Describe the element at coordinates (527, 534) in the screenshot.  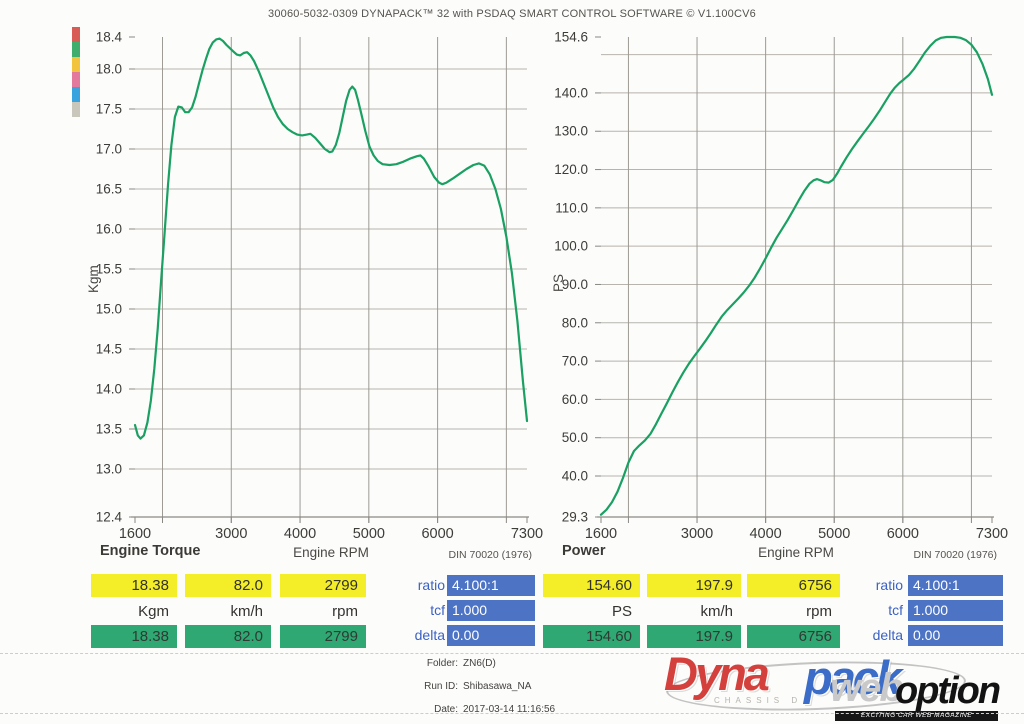
I see `torque-x-tick-label: 7300` at that location.